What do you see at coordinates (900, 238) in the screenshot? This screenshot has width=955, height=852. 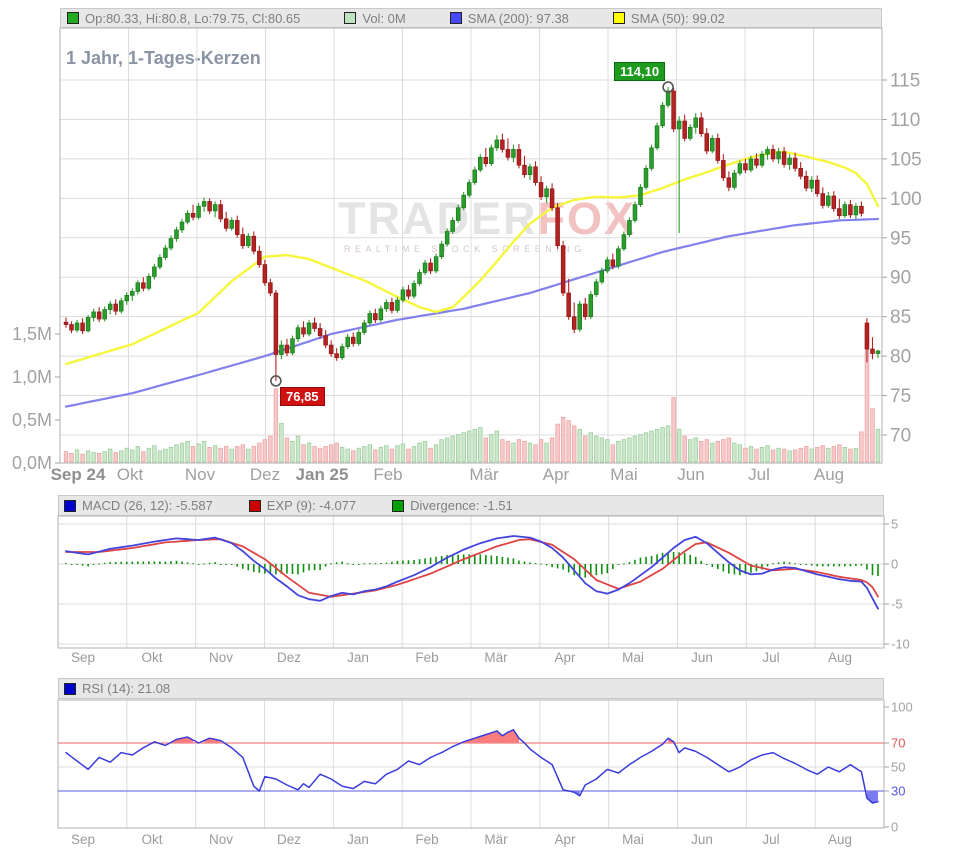 I see `svg-text: 95` at bounding box center [900, 238].